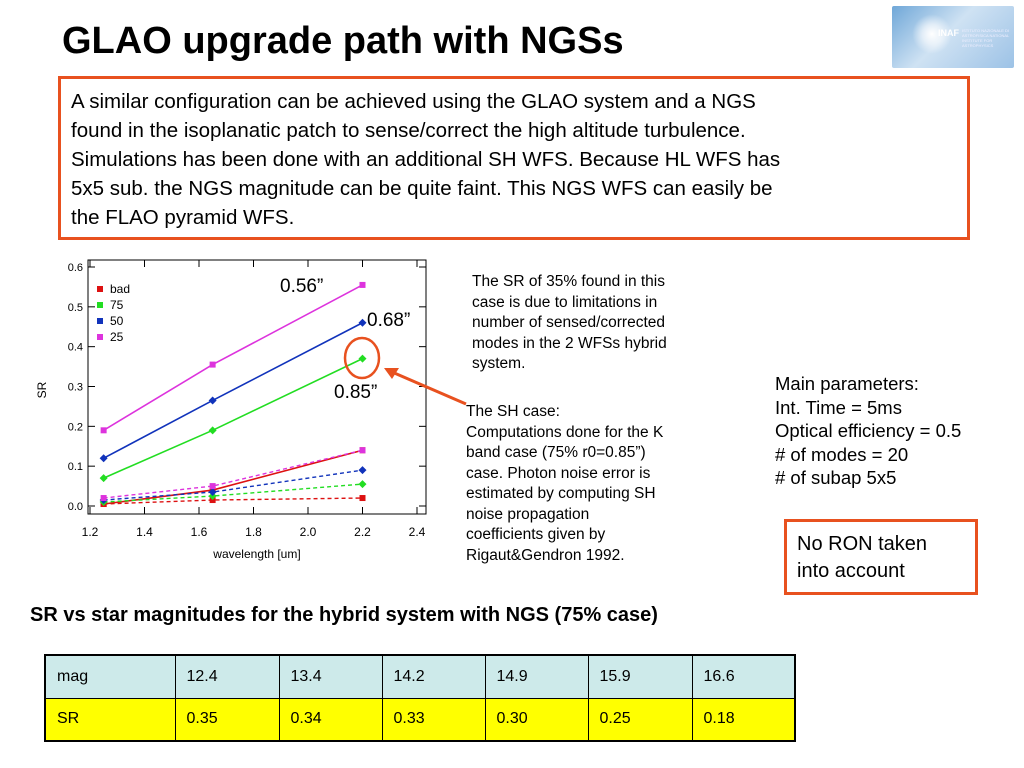 This screenshot has height=768, width=1024. Describe the element at coordinates (499, 363) in the screenshot. I see `sr-note-line: system.` at that location.